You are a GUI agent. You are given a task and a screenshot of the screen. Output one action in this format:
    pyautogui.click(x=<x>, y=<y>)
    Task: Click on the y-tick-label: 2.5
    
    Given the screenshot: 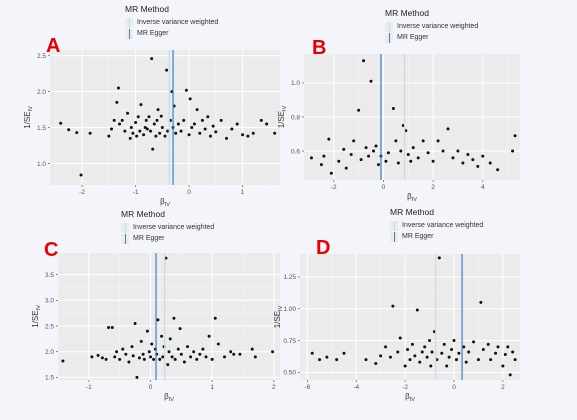 What is the action you would take?
    pyautogui.click(x=41, y=56)
    